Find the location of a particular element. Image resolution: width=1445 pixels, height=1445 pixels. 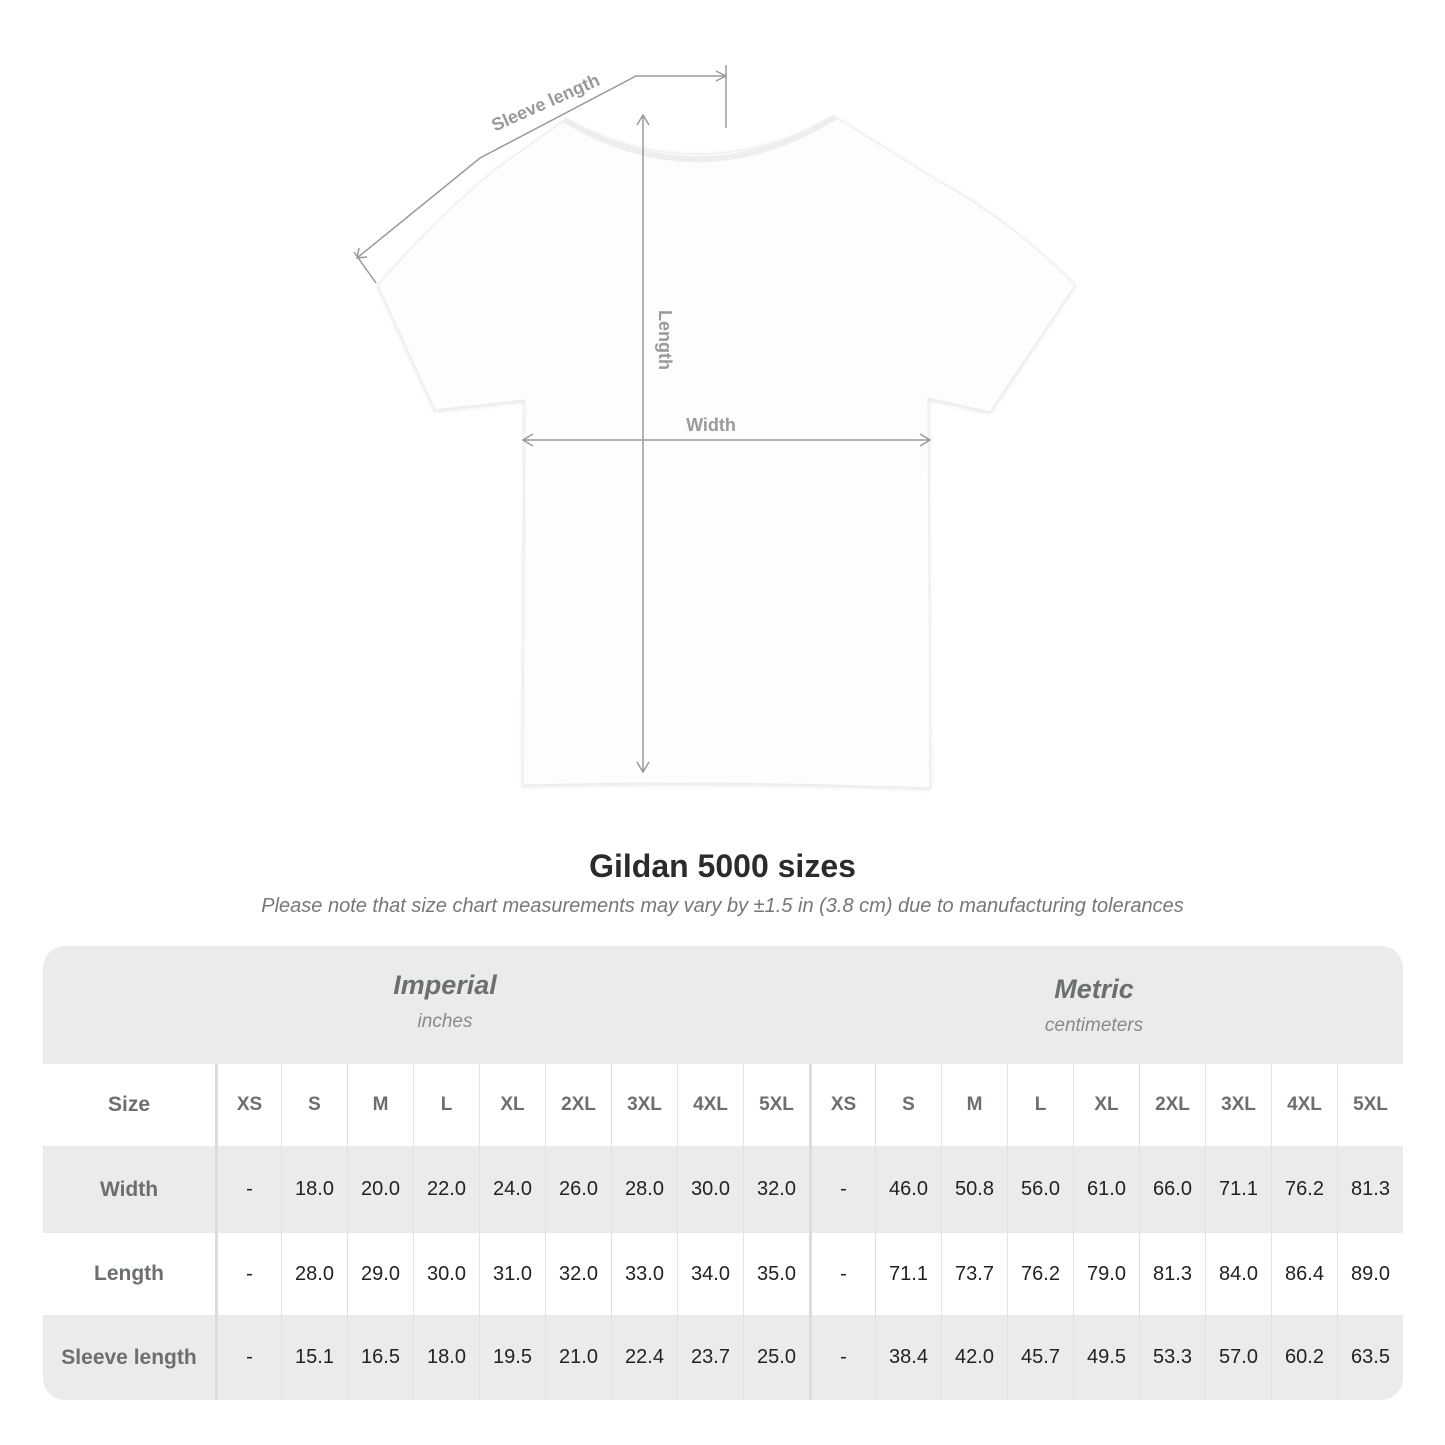

metric-value-cell: 86.4 is located at coordinates (1304, 1274).